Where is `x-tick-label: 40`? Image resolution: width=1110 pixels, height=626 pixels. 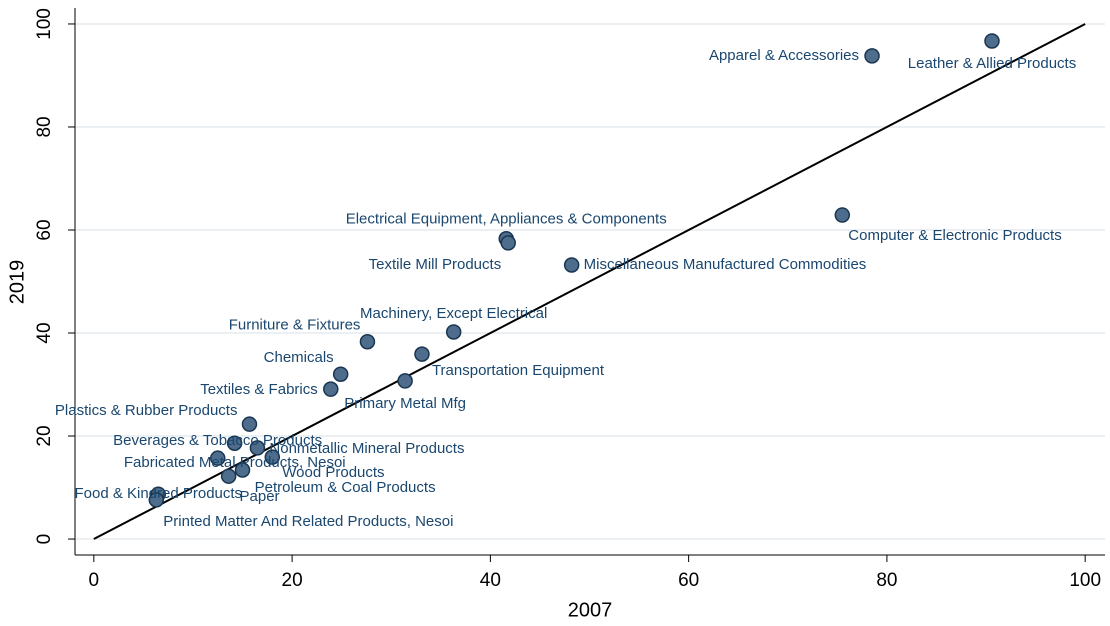 x-tick-label: 40 is located at coordinates (490, 580).